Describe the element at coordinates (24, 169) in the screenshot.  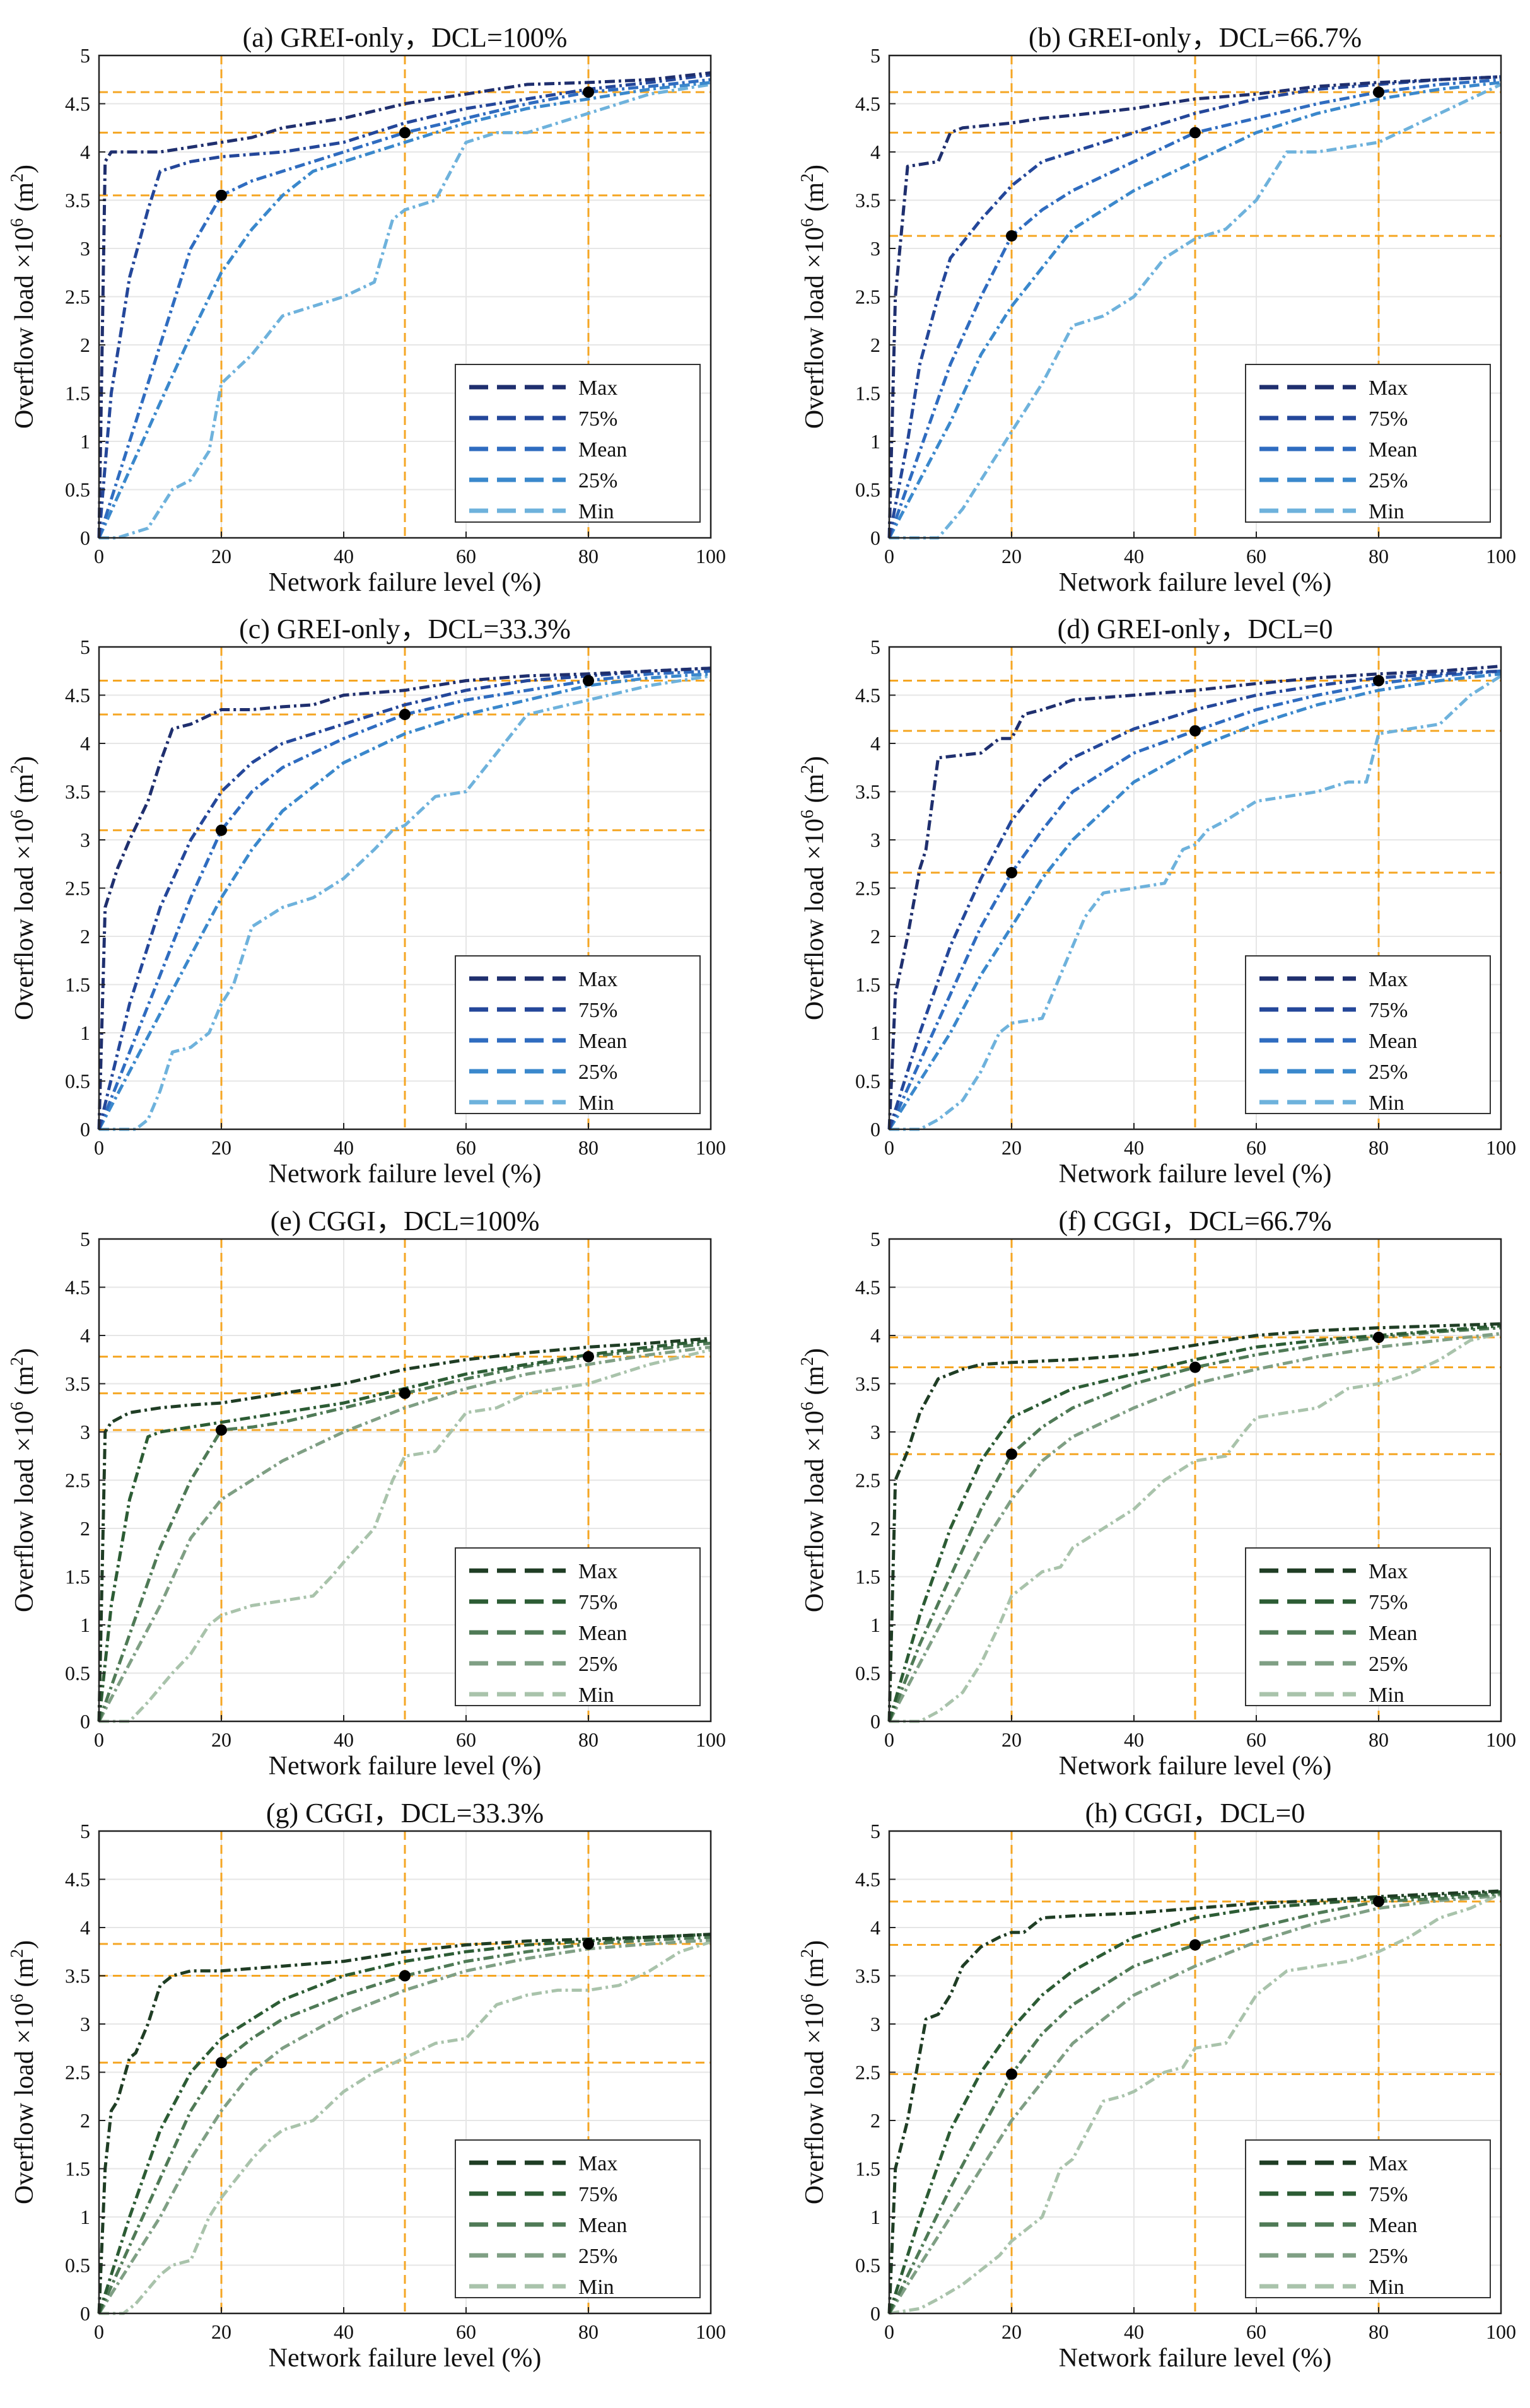
I see `y-axis-label-part: )` at that location.